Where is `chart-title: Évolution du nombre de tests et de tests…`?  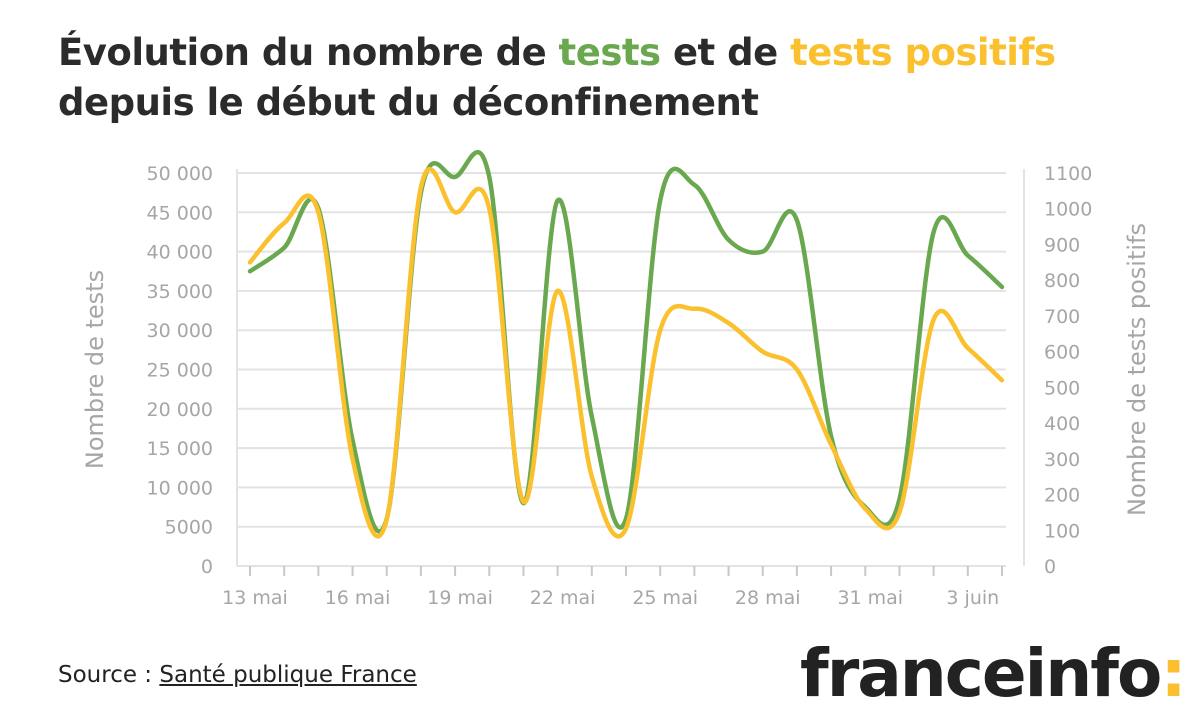
chart-title: Évolution du nombre de tests et de tests… is located at coordinates (608, 78).